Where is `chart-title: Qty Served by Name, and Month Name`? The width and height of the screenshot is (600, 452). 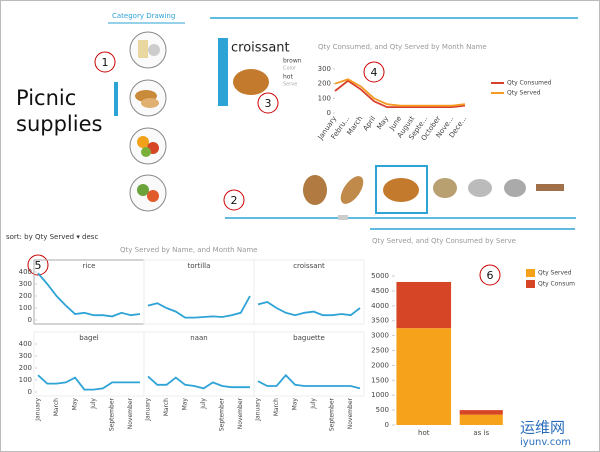 chart-title: Qty Served by Name, and Month Name is located at coordinates (189, 250).